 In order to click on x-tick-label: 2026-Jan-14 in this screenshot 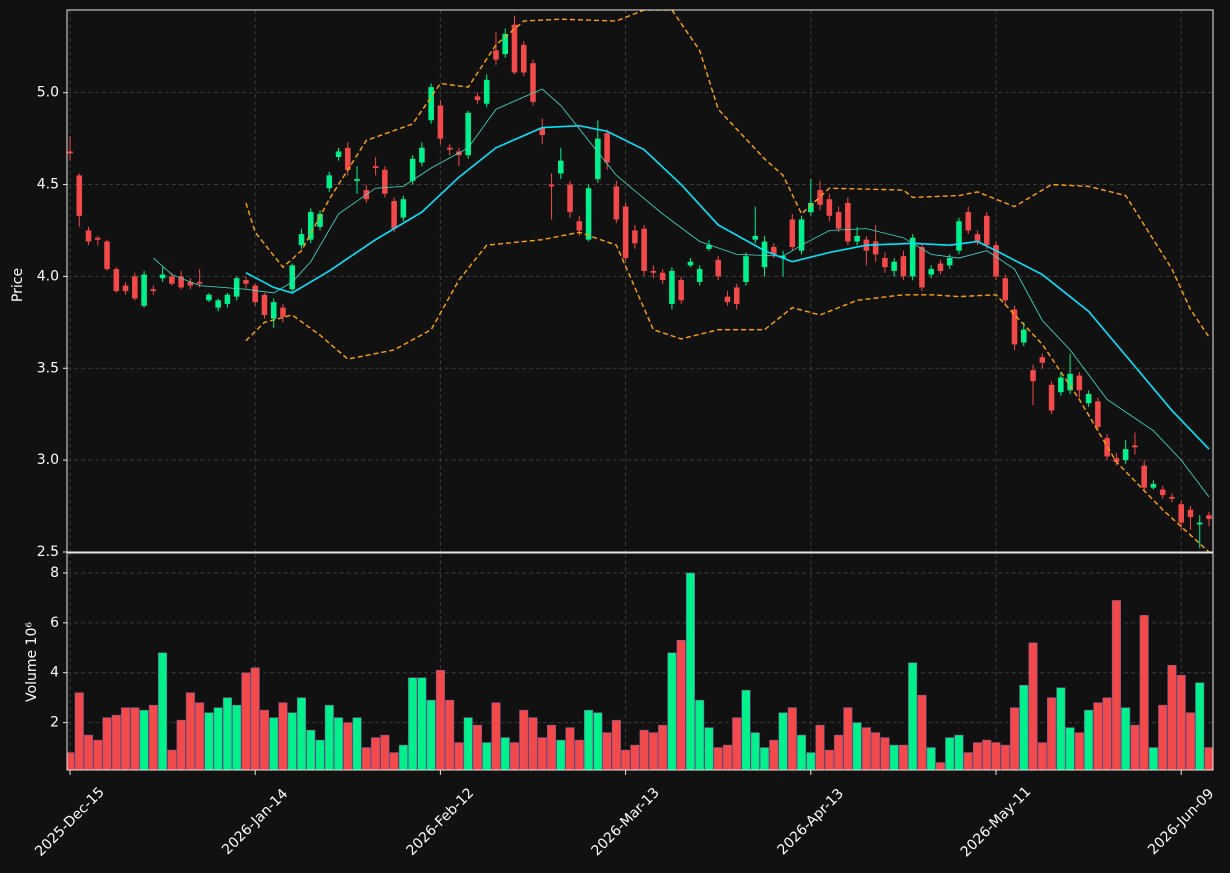, I will do `click(255, 822)`.